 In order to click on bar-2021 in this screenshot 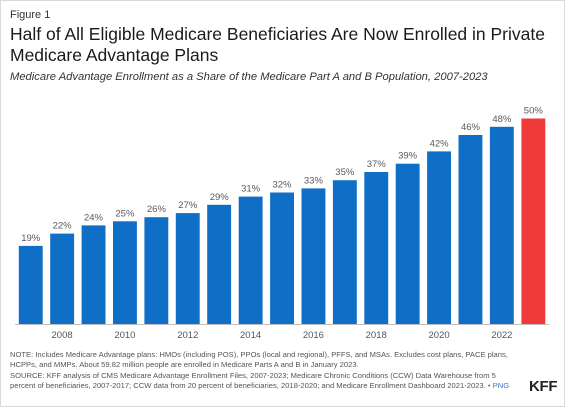, I will do `click(470, 229)`.